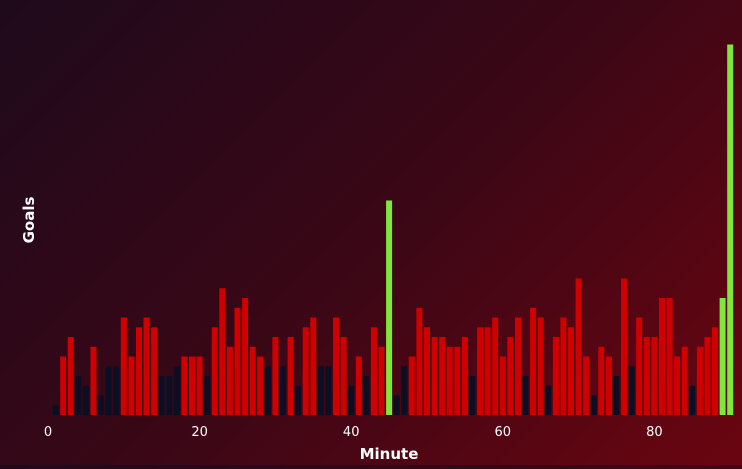  I want to click on x-tick-label: 40, so click(351, 432).